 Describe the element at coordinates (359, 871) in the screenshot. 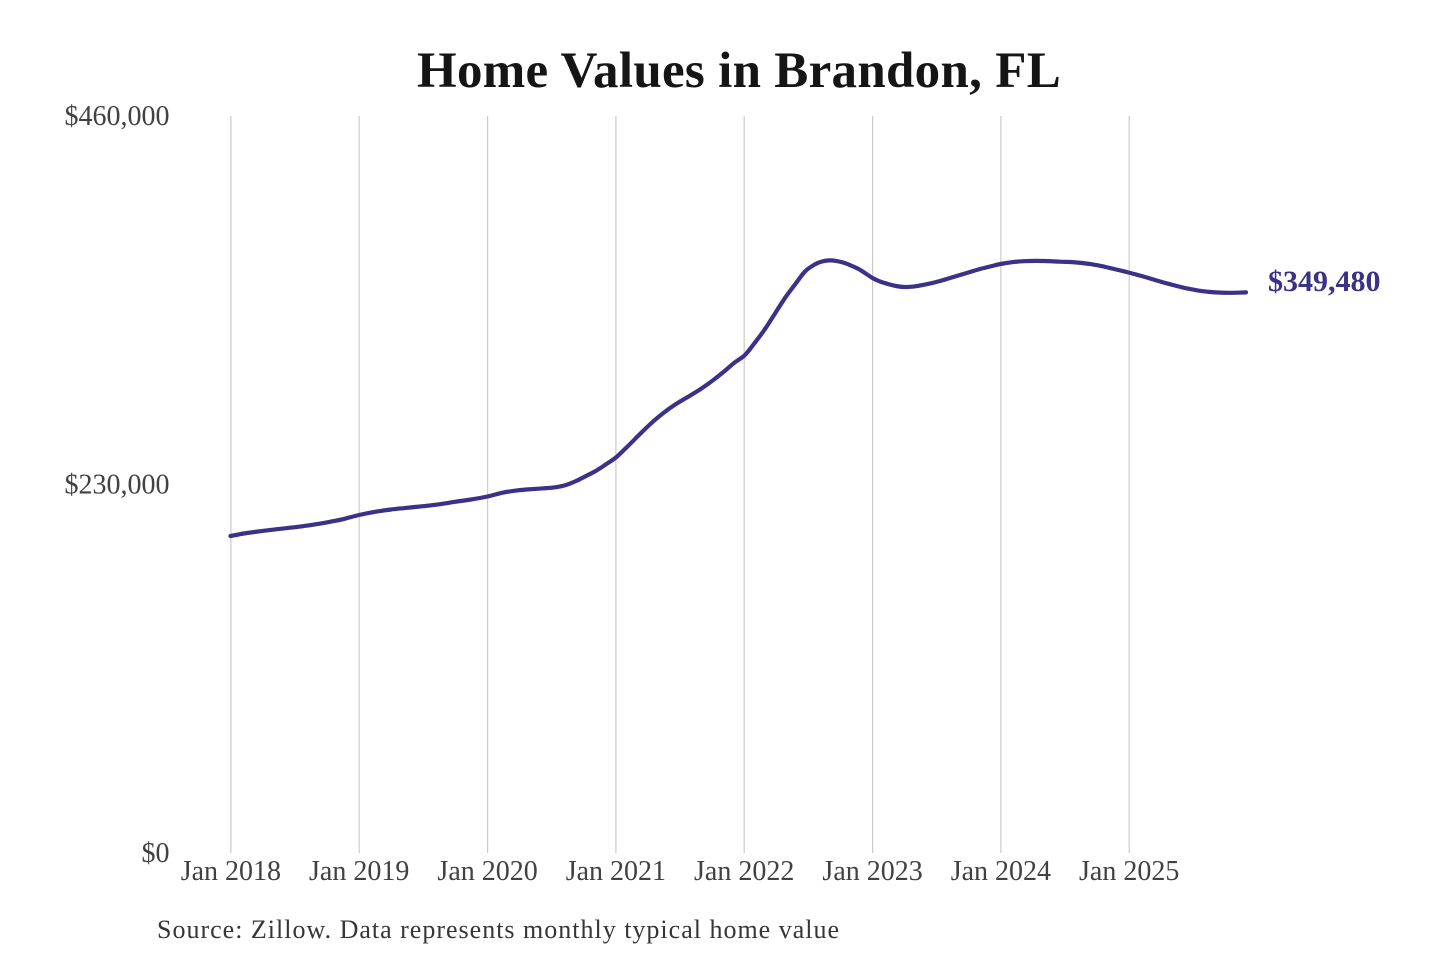

I see `svg-text: Jan 2019` at that location.